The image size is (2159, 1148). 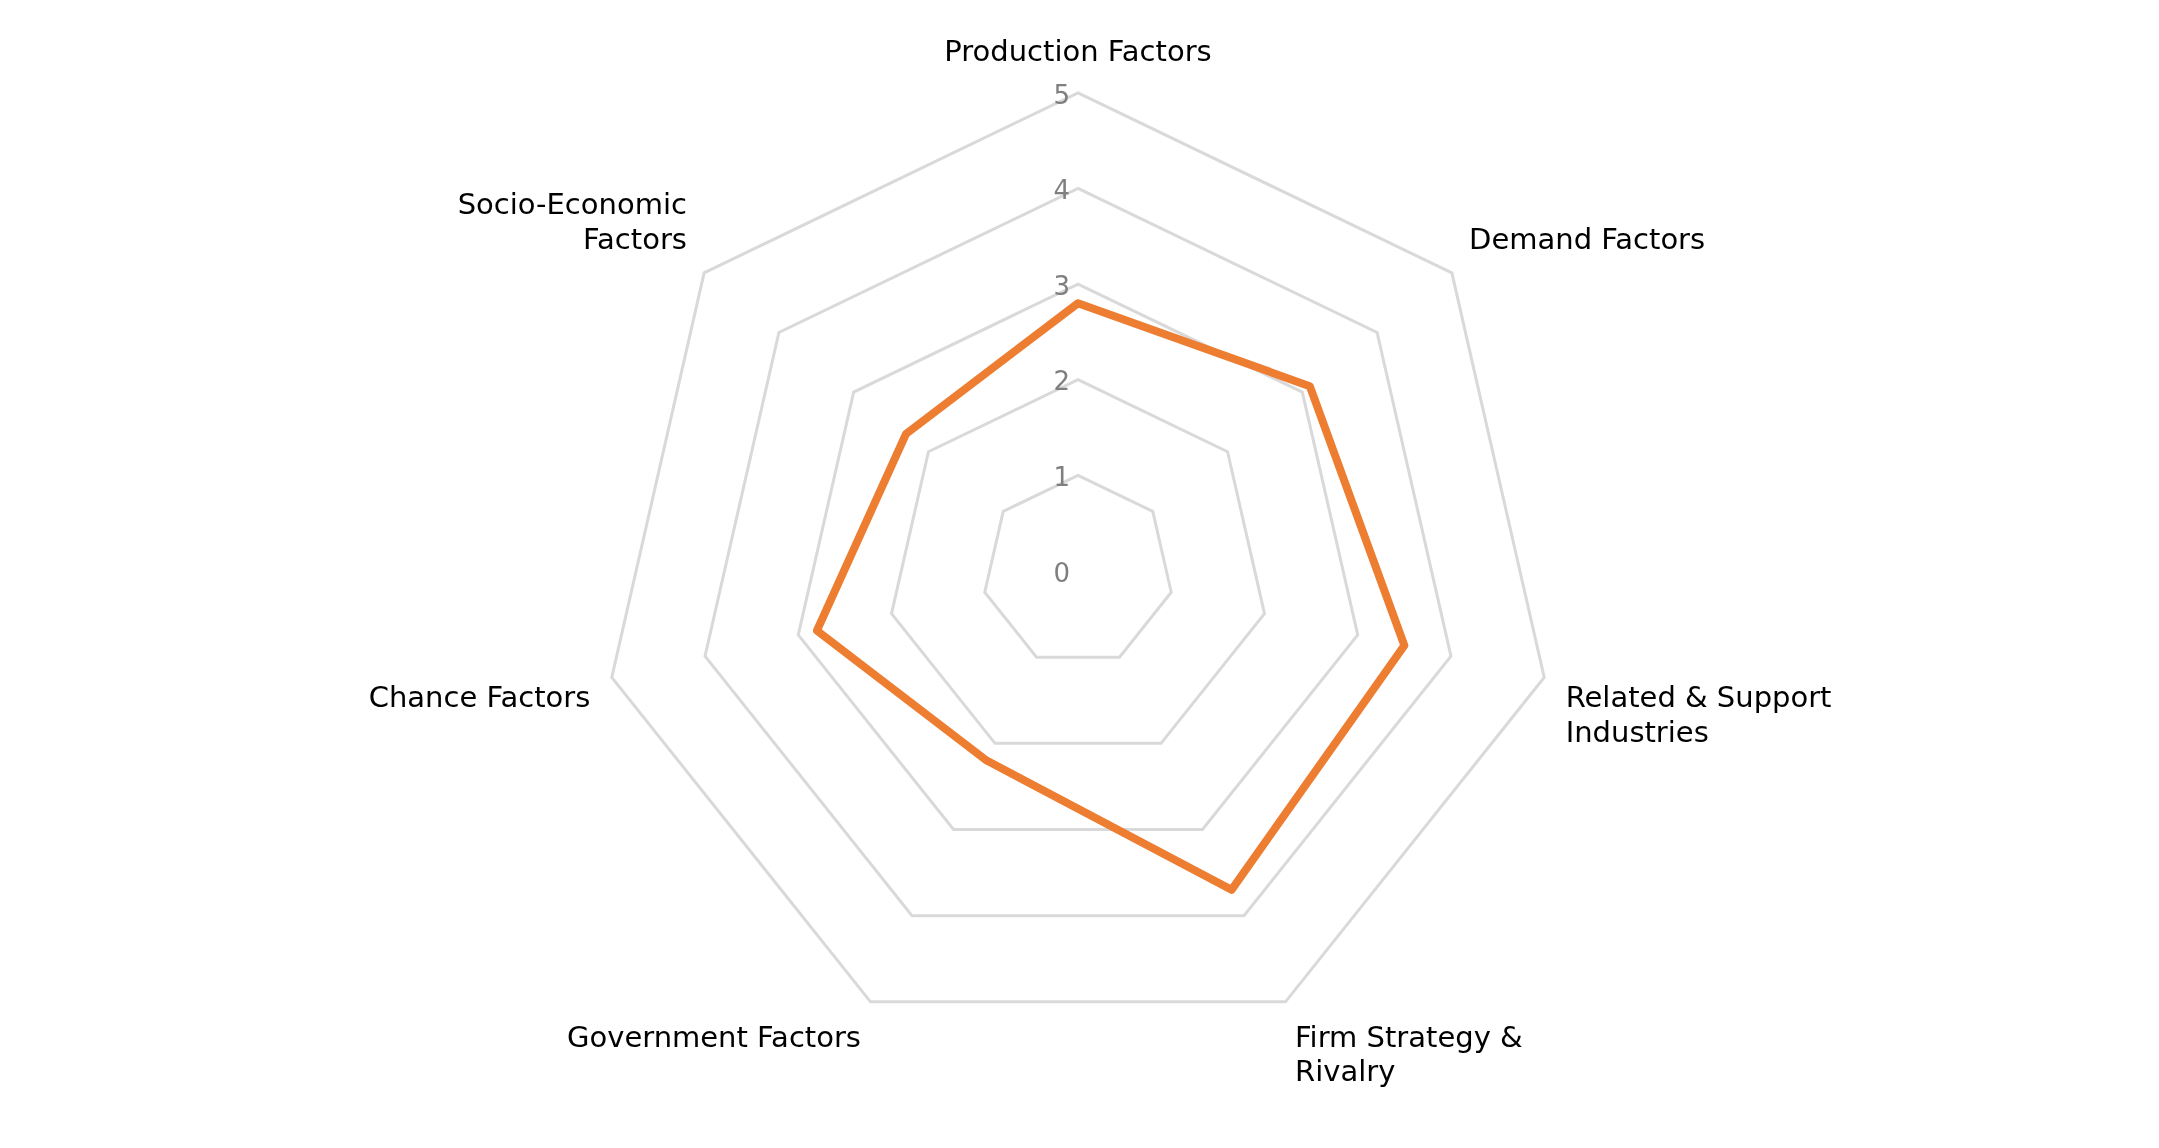 I want to click on y-tick-label: 3, so click(x=1061, y=285).